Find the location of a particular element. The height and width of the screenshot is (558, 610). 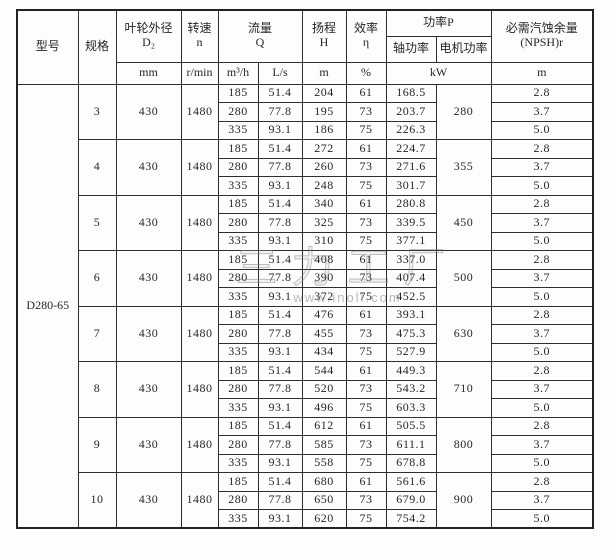

shaft-power-cell: 224.7 is located at coordinates (411, 149).